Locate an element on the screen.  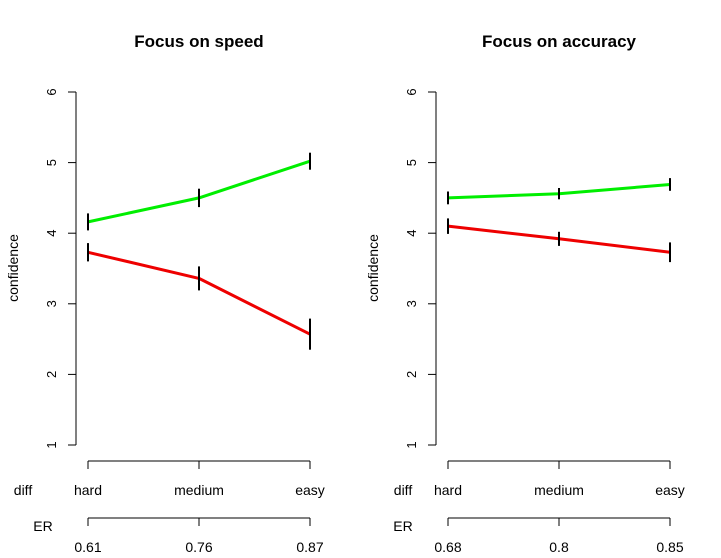
series-line is located at coordinates (199, 293).